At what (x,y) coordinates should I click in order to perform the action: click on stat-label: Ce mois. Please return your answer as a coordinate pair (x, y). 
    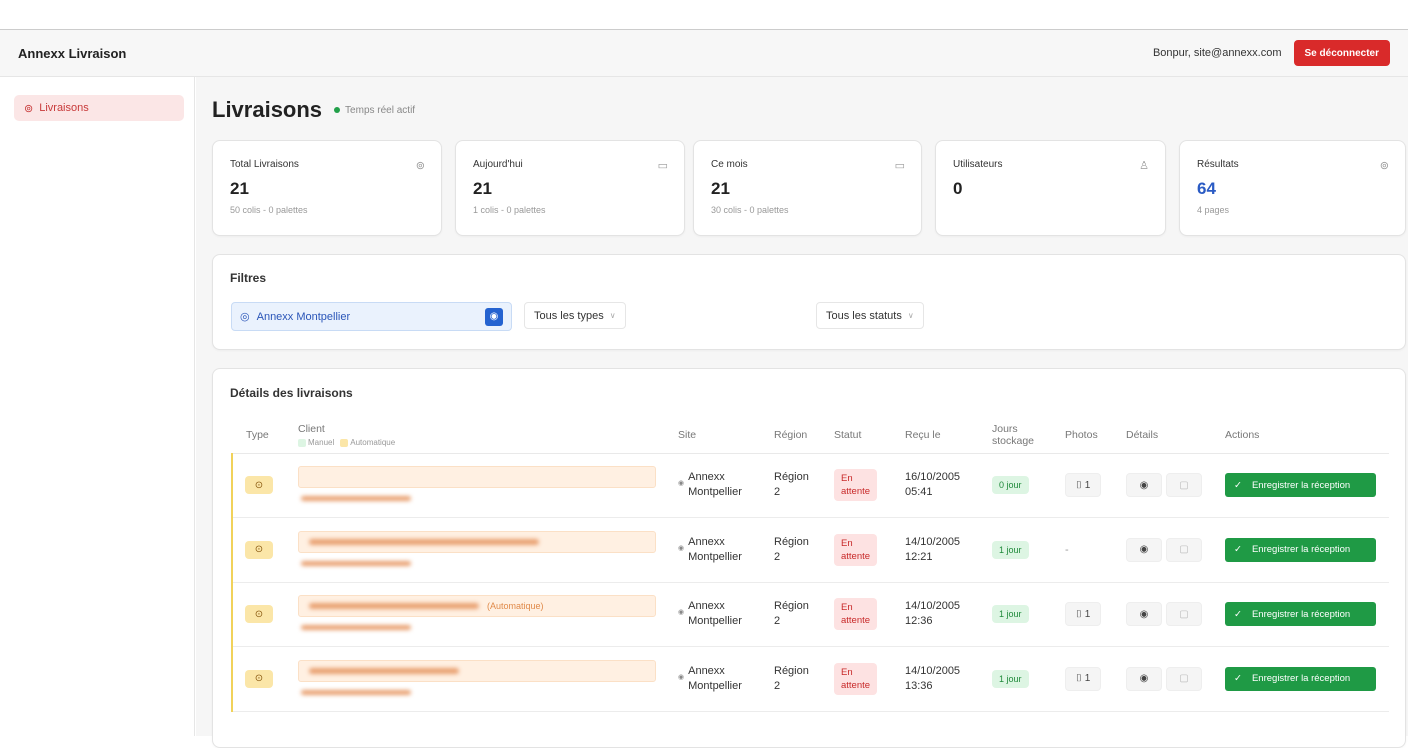
    Looking at the image, I should click on (729, 164).